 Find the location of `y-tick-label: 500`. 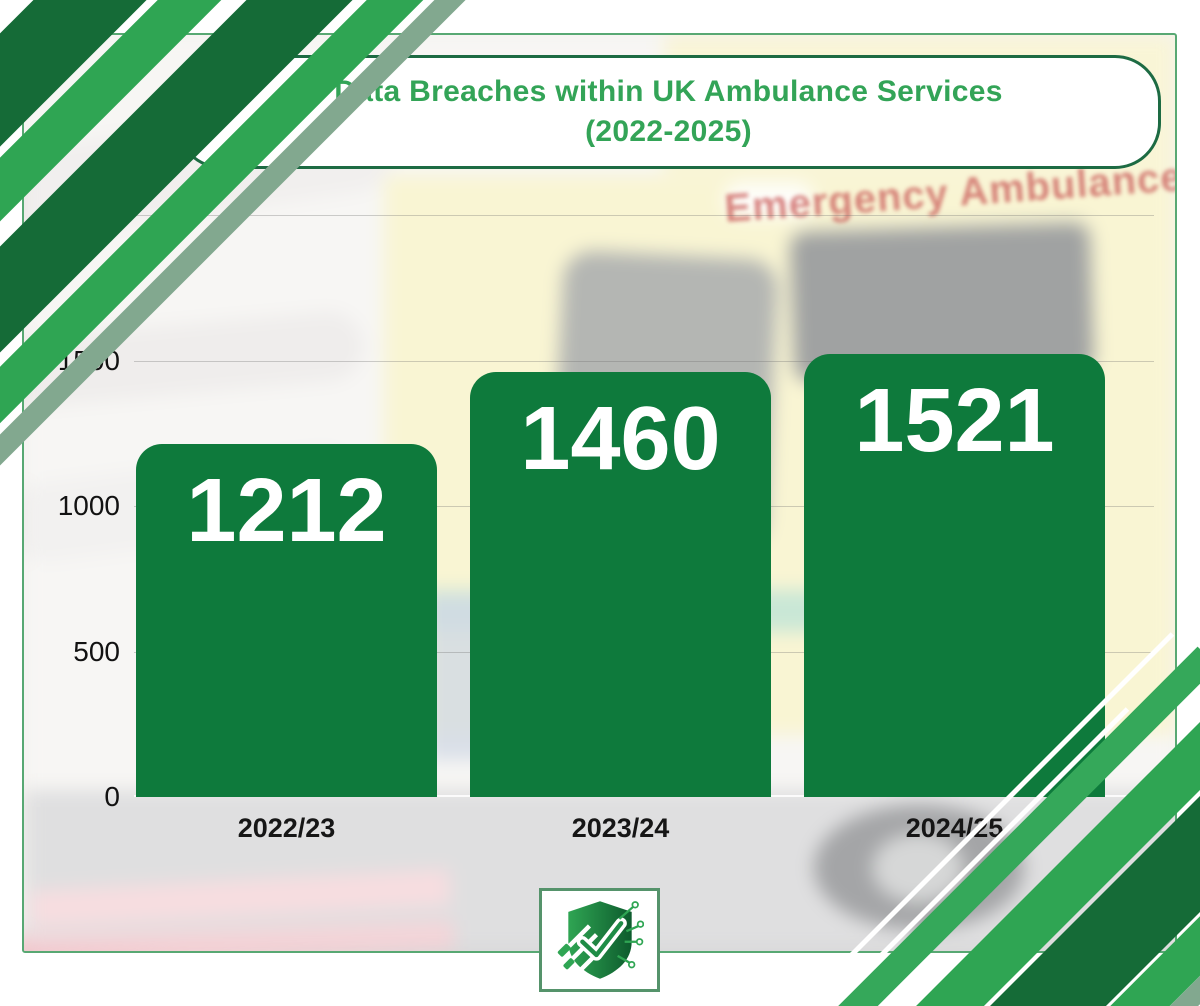

y-tick-label: 500 is located at coordinates (96, 651).